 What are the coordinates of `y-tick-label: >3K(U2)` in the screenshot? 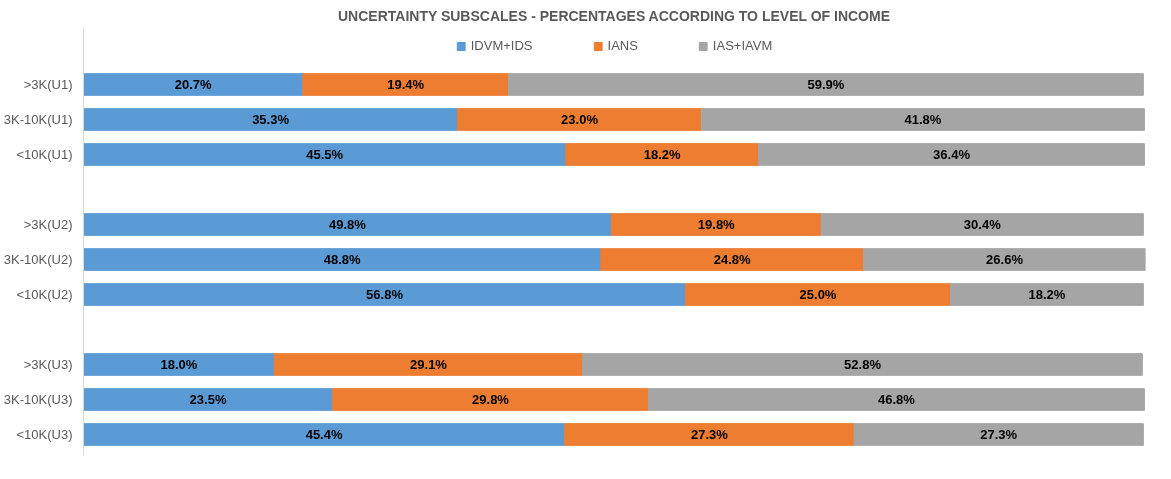 It's located at (48, 224).